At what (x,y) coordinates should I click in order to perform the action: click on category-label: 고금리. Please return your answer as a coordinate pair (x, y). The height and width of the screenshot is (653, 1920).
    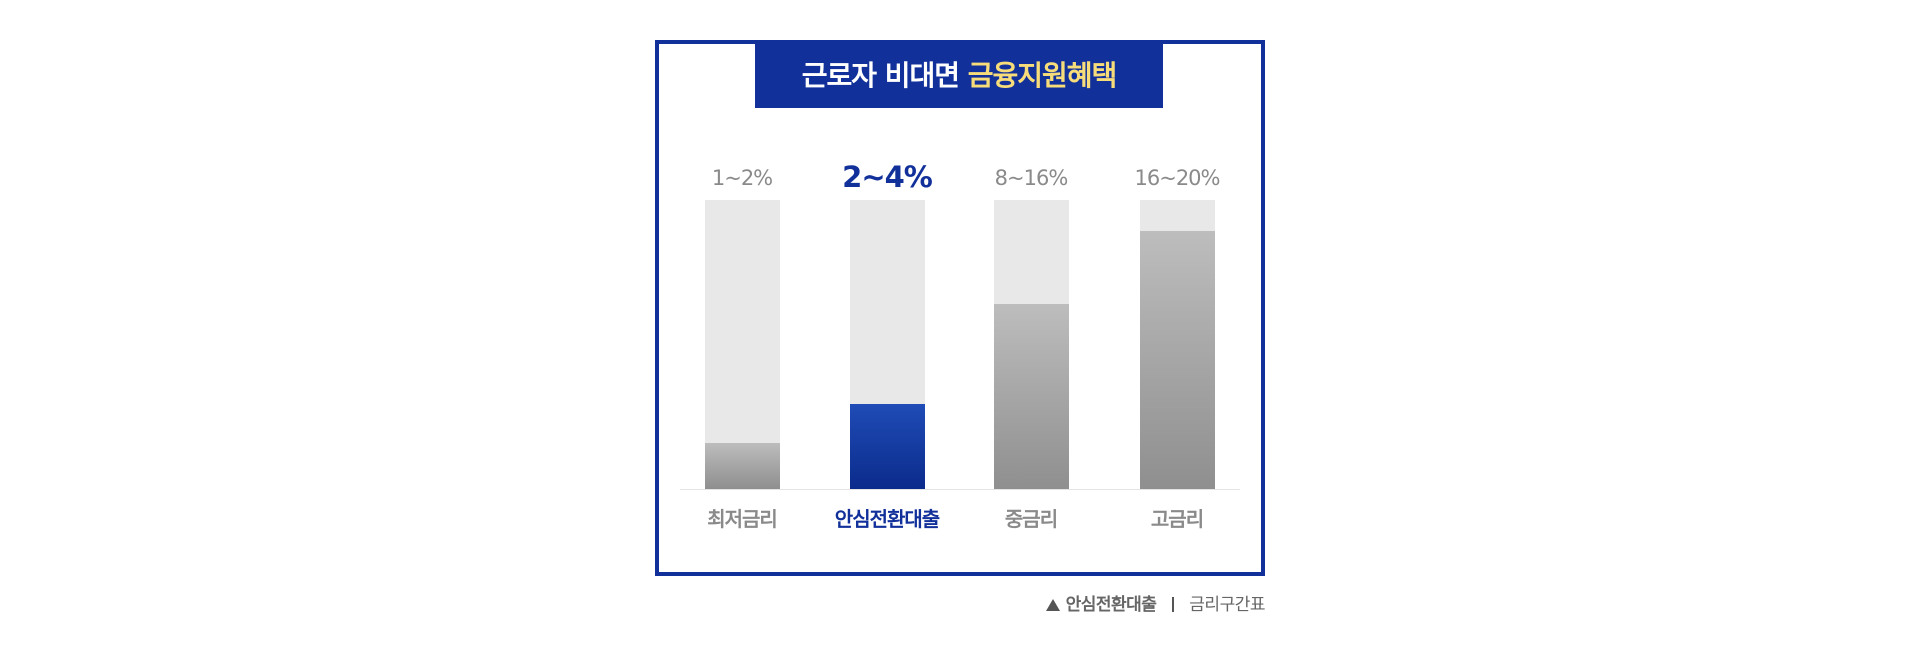
    Looking at the image, I should click on (1177, 519).